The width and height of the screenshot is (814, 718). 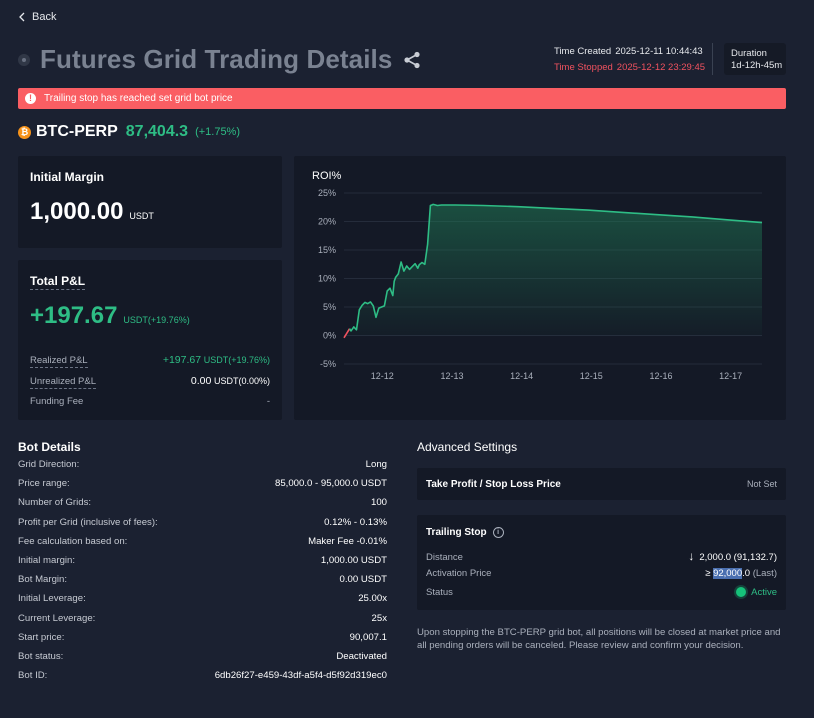 What do you see at coordinates (451, 376) in the screenshot?
I see `x-tick-label: 12-13` at bounding box center [451, 376].